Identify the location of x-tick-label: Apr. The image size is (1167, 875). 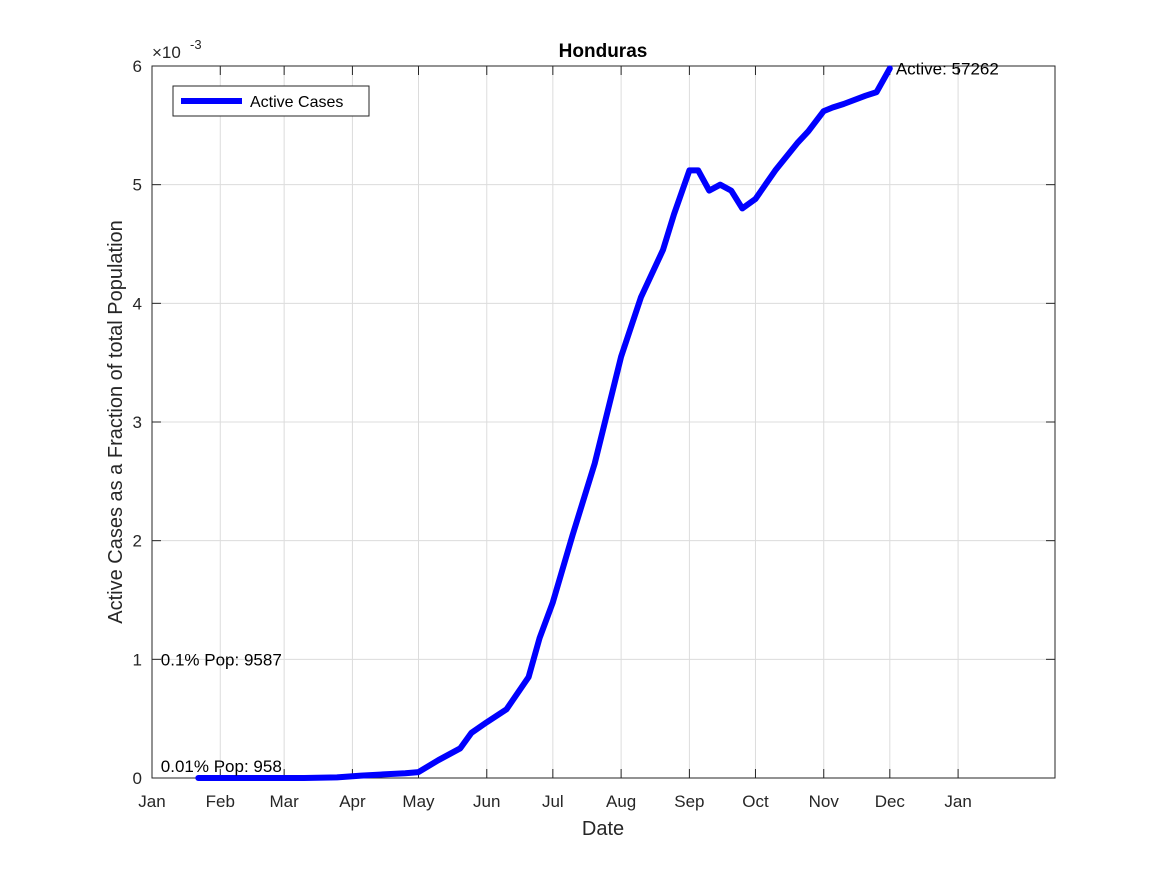
(352, 801).